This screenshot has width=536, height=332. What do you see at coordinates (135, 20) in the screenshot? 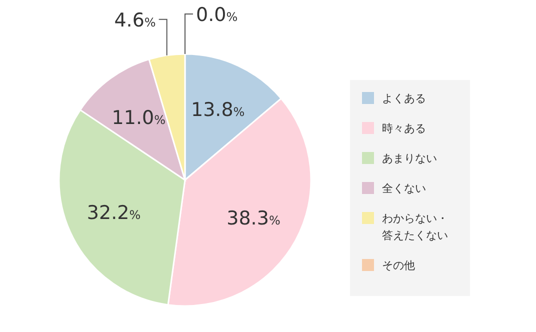
I see `data-label: 4.6%` at bounding box center [135, 20].